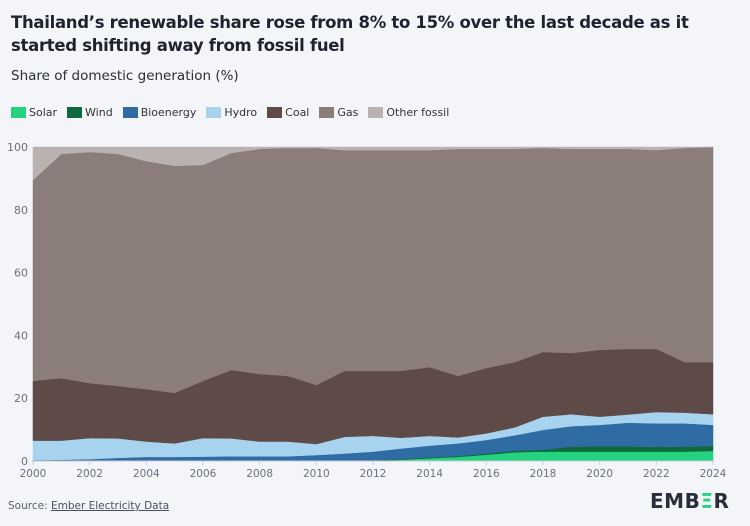  What do you see at coordinates (33, 474) in the screenshot?
I see `x-tick-label: 2000` at bounding box center [33, 474].